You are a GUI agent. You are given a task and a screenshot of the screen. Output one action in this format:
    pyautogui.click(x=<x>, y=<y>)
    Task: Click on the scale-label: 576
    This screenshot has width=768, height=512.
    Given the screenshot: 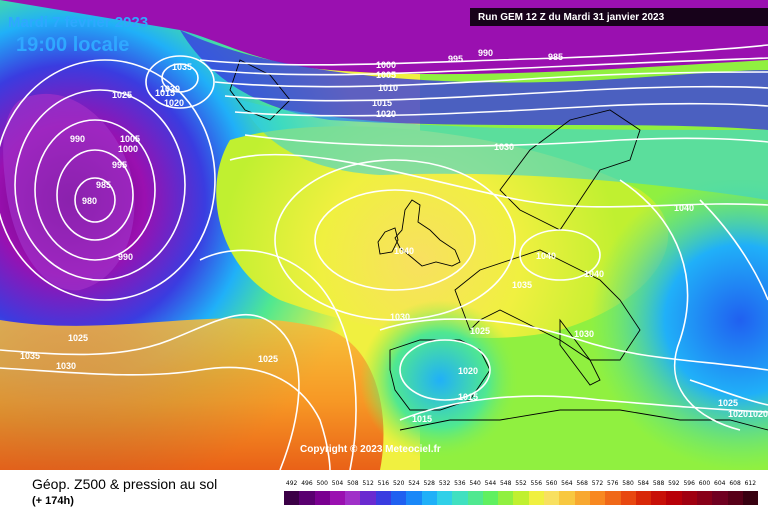 What is the action you would take?
    pyautogui.click(x=613, y=483)
    